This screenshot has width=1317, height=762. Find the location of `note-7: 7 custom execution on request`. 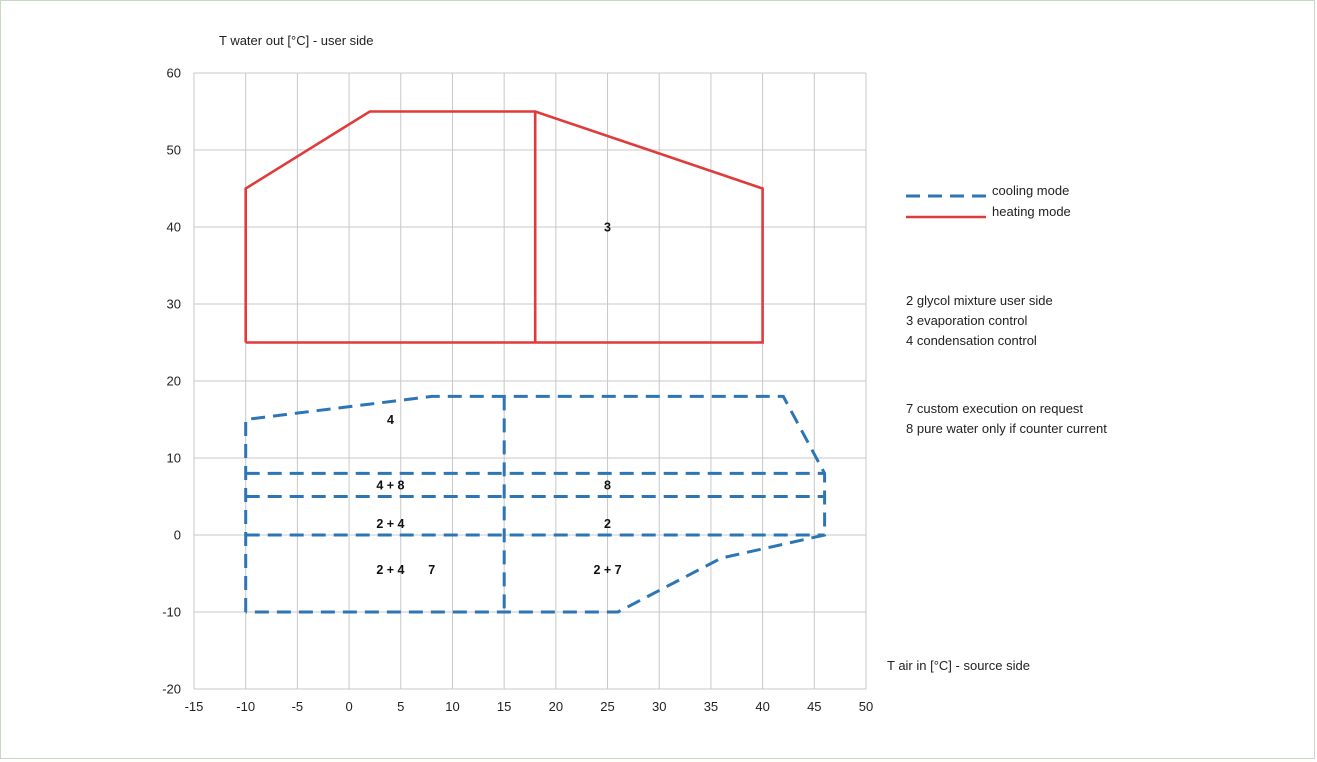

note-7: 7 custom execution on request is located at coordinates (994, 408).